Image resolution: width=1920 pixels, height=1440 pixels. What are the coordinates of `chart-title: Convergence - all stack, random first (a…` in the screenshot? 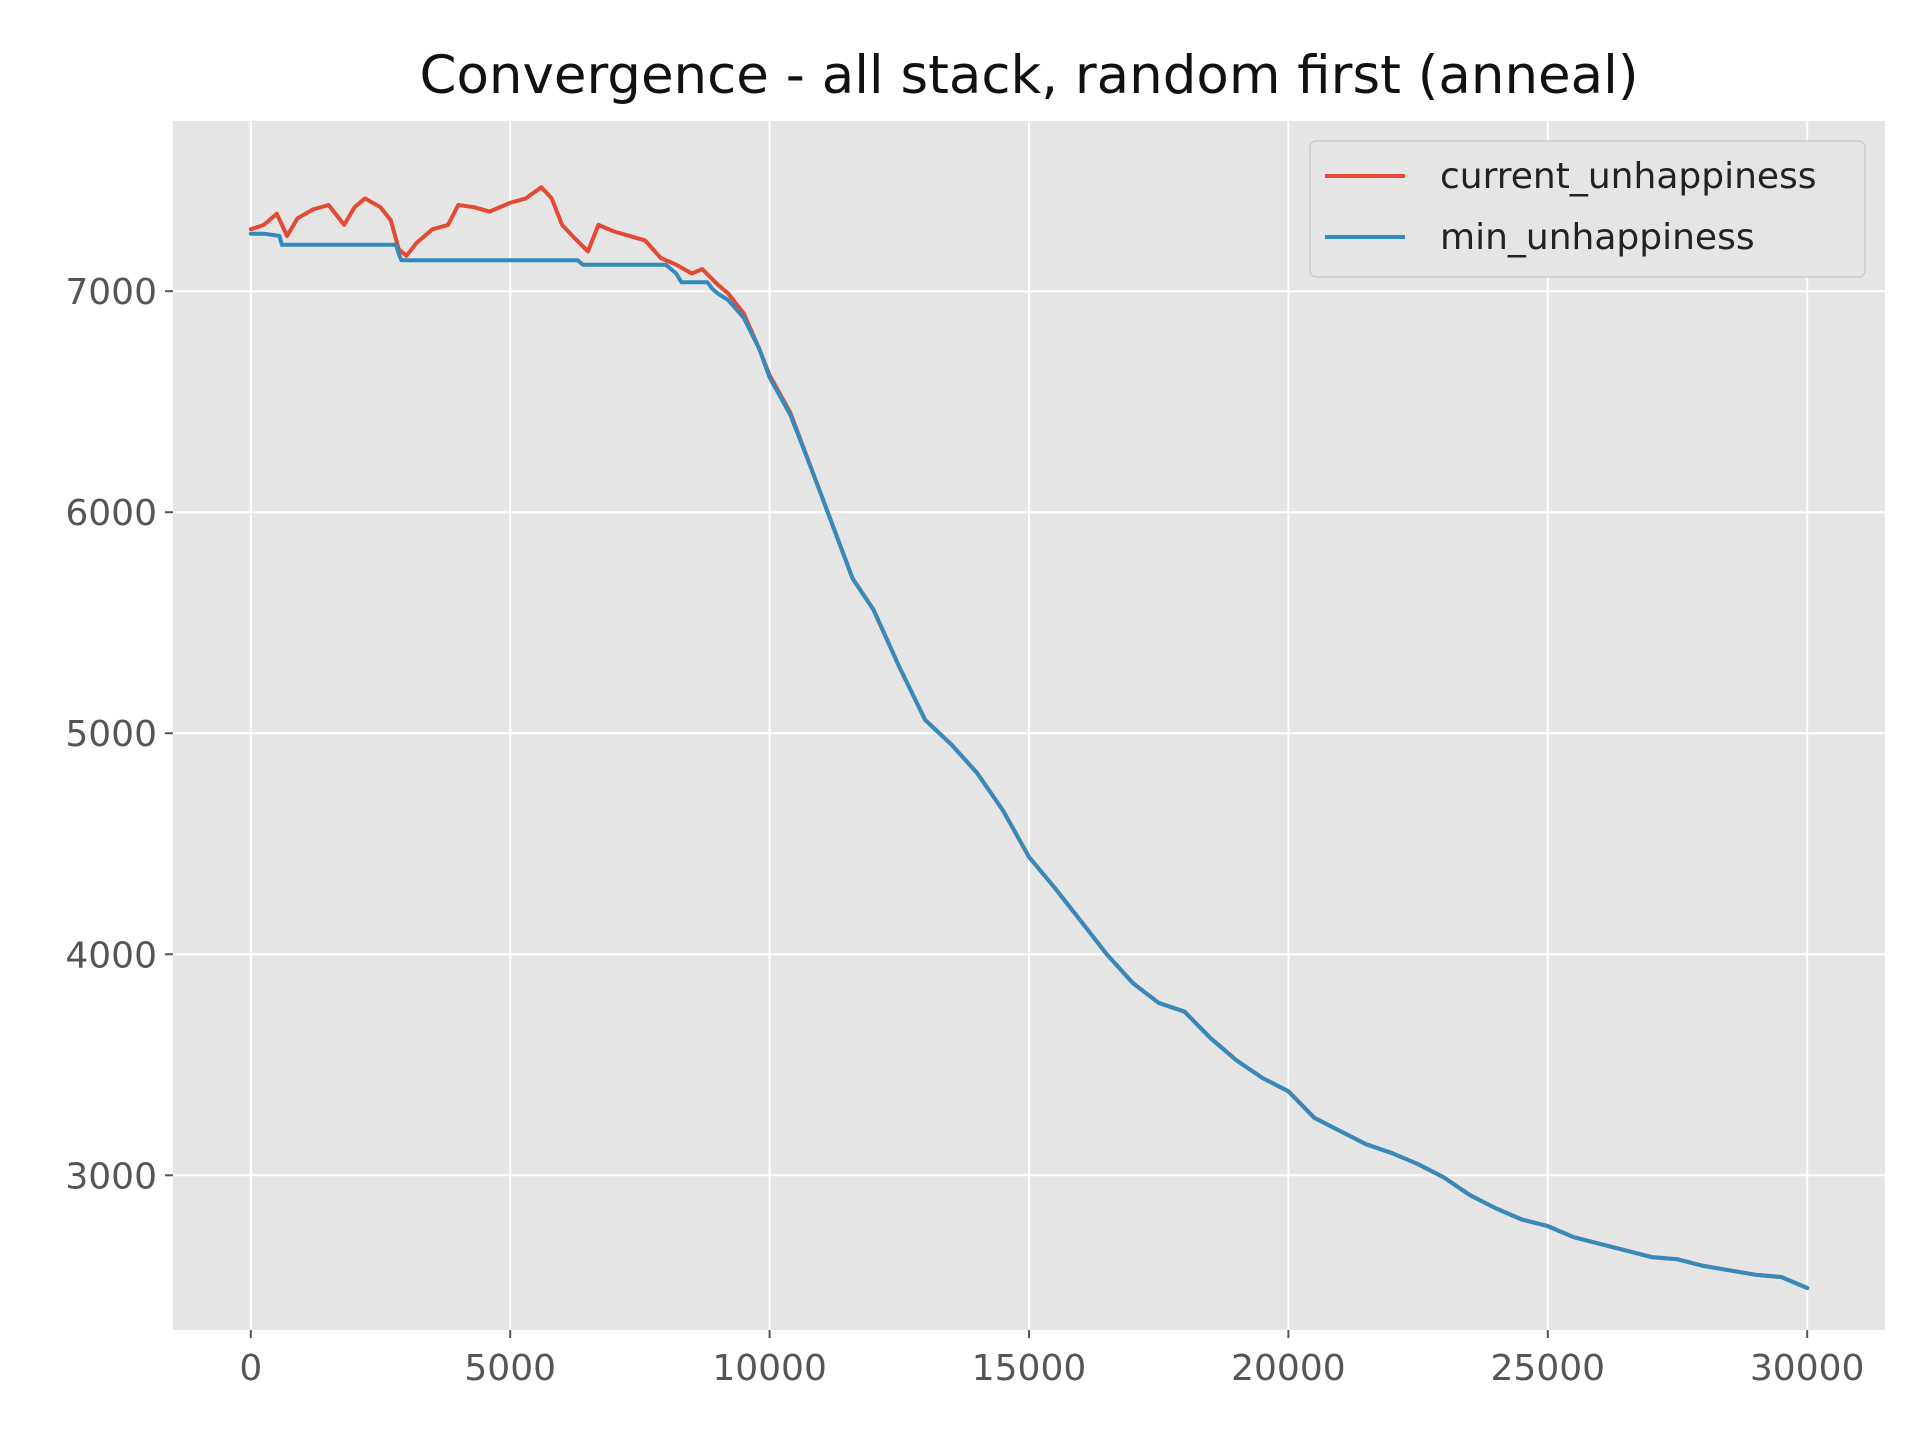 It's located at (1028, 75).